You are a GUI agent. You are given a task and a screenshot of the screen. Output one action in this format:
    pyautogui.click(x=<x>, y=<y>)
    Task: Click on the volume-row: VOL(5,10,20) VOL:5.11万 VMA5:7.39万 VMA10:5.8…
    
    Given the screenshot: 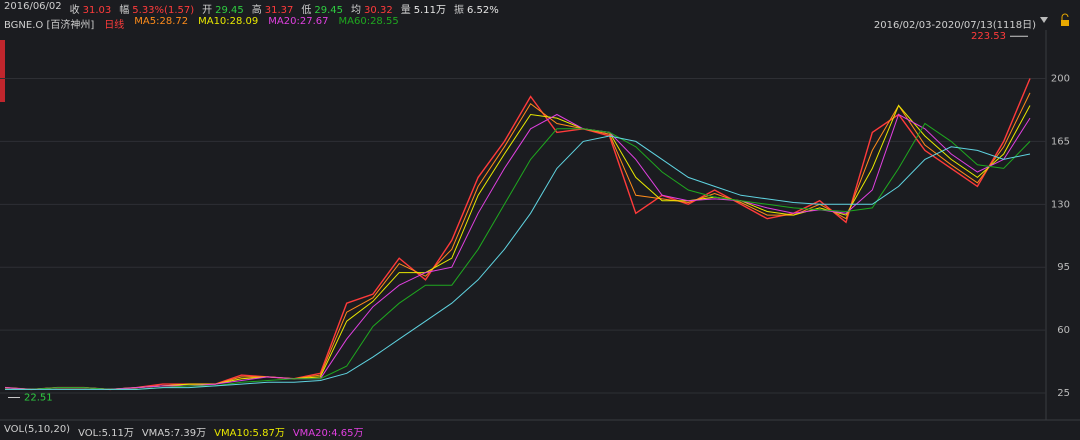 What is the action you would take?
    pyautogui.click(x=184, y=431)
    